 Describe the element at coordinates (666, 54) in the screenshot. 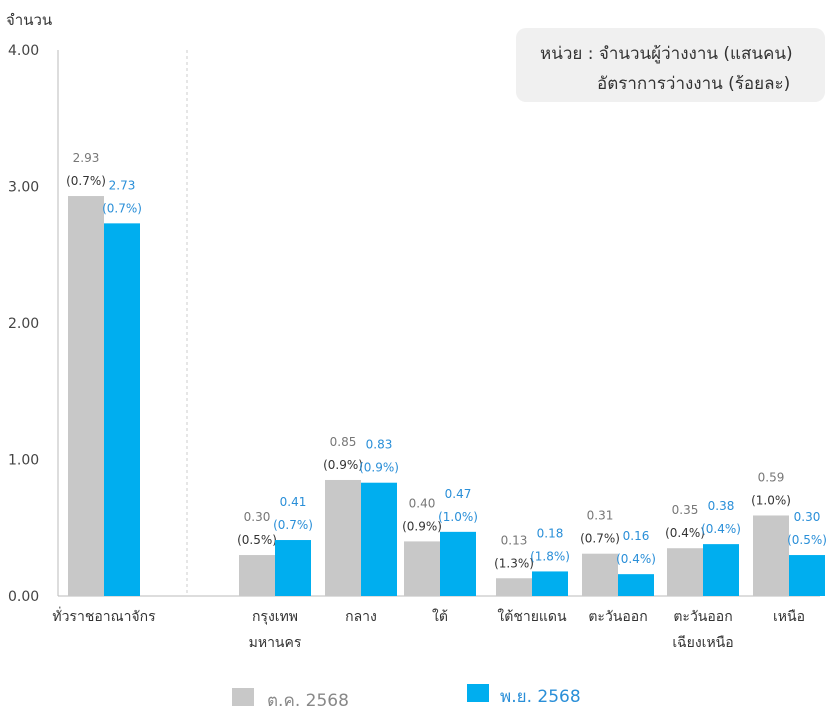

I see `unit-note-line-1: หน่วย : จำนวนผู้ว่างงาน (แสนคน)` at that location.